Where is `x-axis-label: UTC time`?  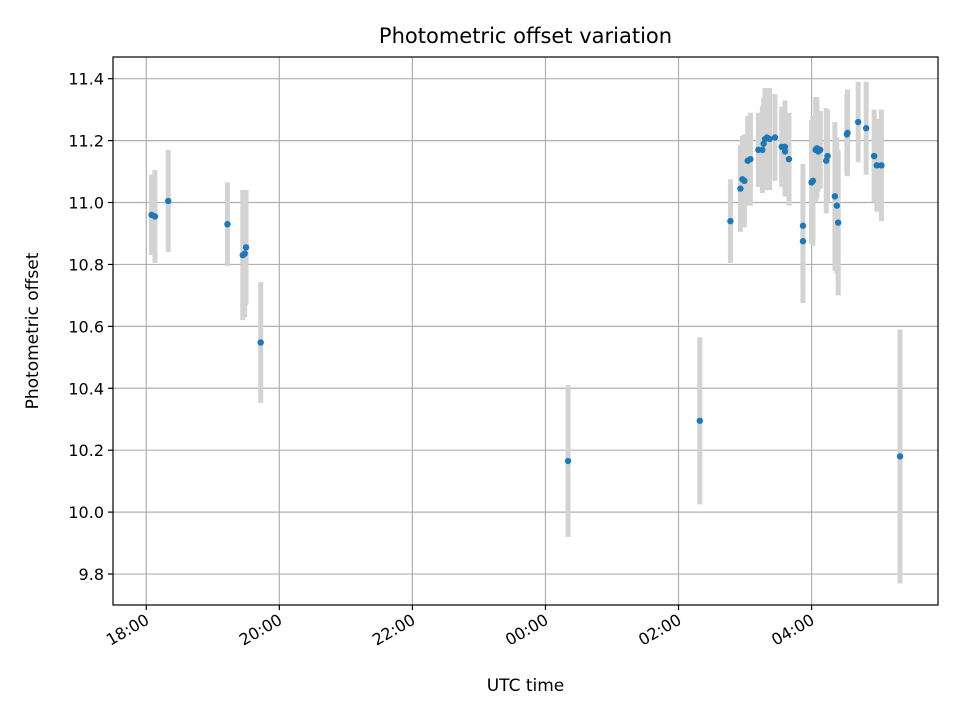 x-axis-label: UTC time is located at coordinates (526, 686).